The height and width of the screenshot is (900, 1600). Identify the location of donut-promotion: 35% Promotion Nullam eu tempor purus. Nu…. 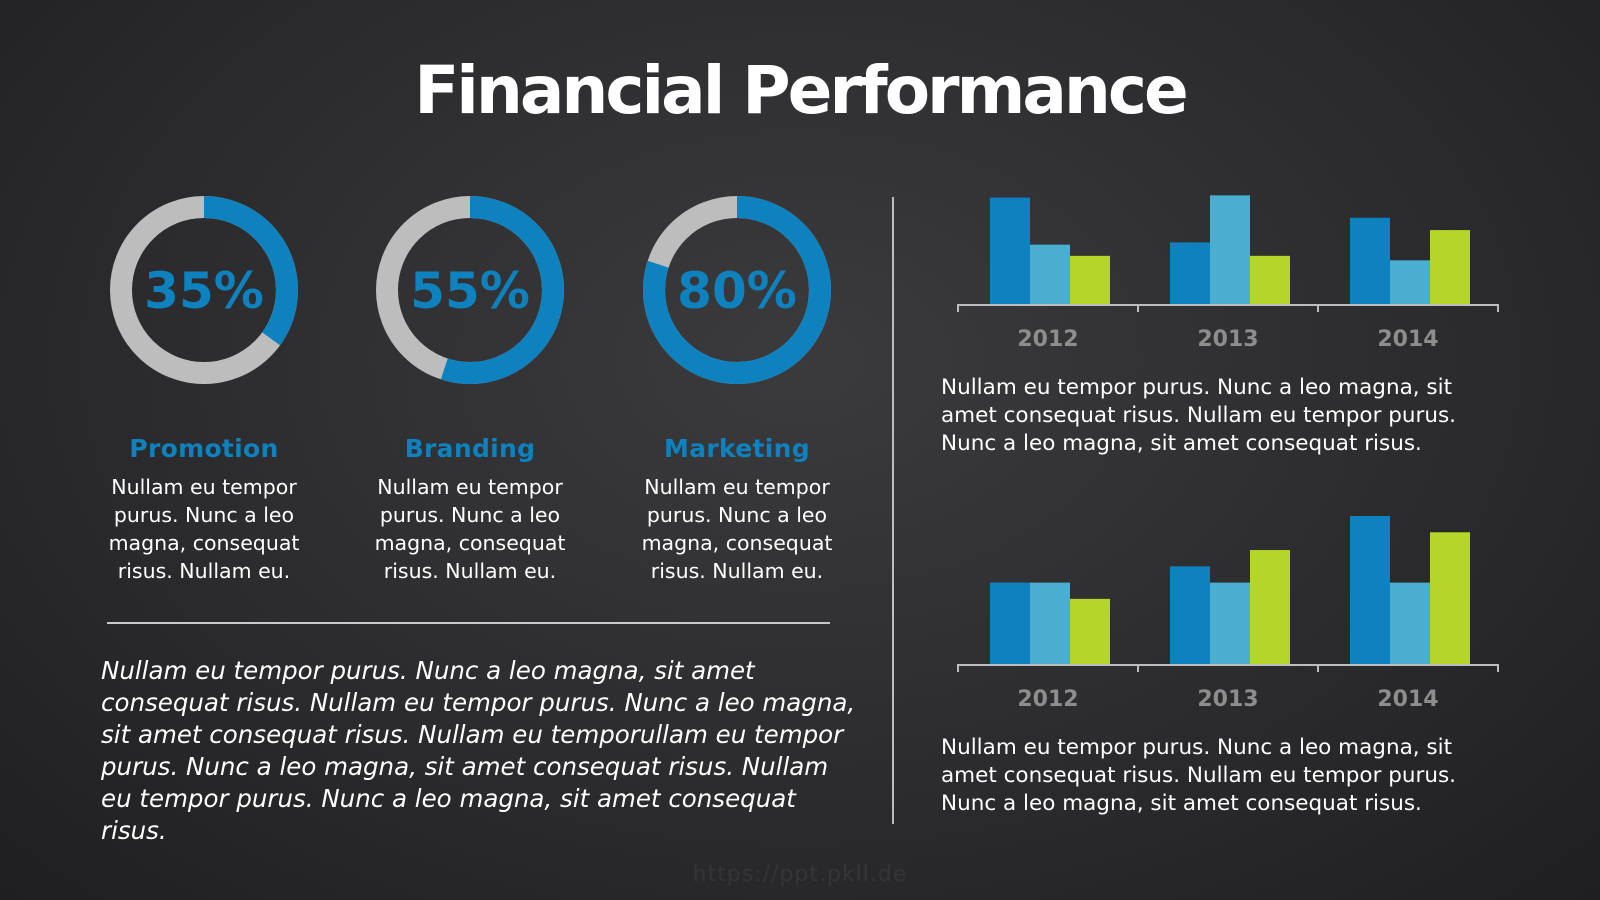
(204, 387).